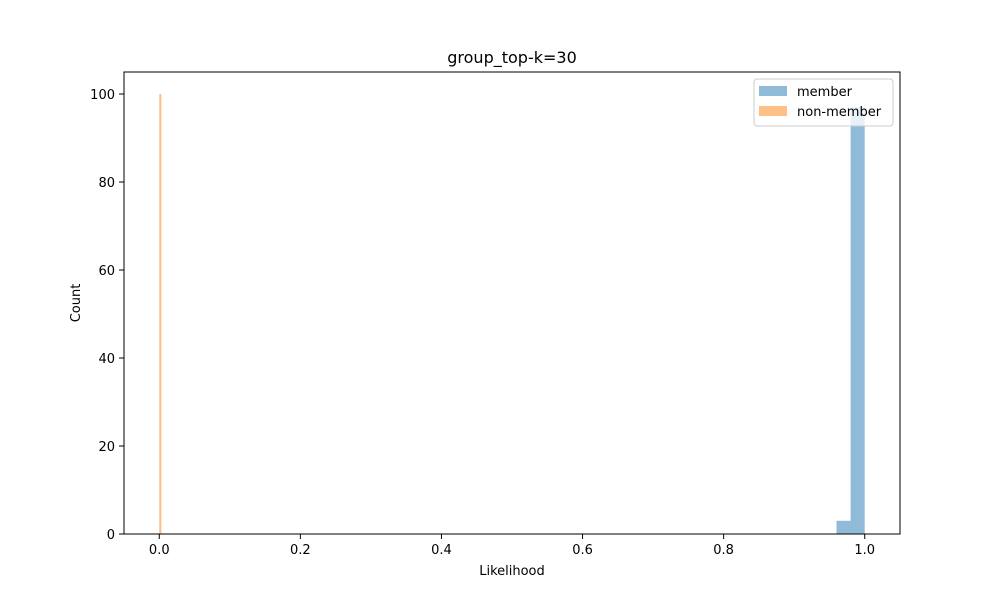 This screenshot has height=600, width=1000. What do you see at coordinates (825, 92) in the screenshot?
I see `legend-label-member: member` at bounding box center [825, 92].